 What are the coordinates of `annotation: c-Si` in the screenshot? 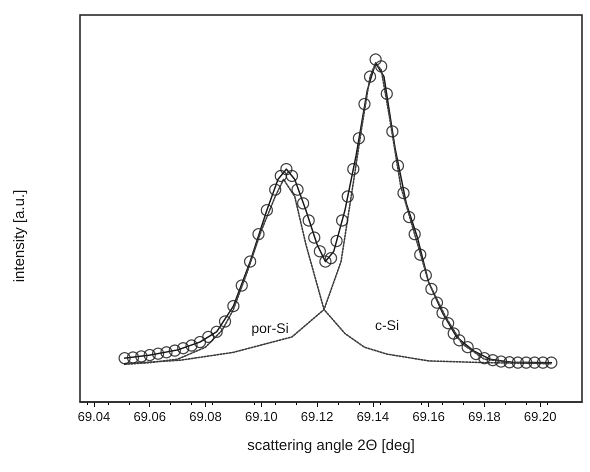 It's located at (387, 325).